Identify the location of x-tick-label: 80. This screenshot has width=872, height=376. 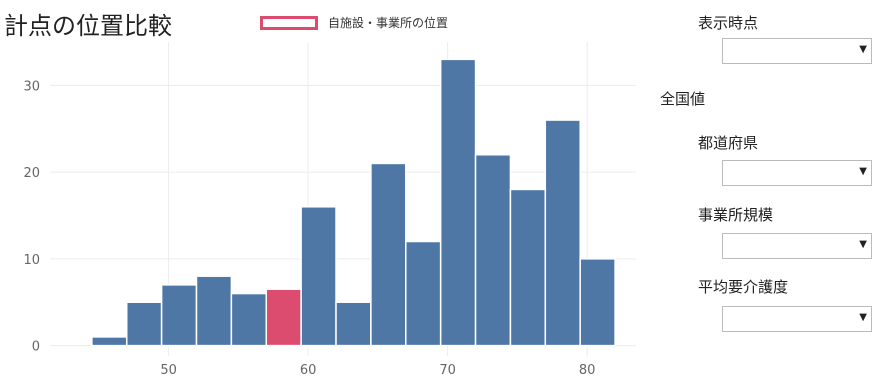
(587, 369).